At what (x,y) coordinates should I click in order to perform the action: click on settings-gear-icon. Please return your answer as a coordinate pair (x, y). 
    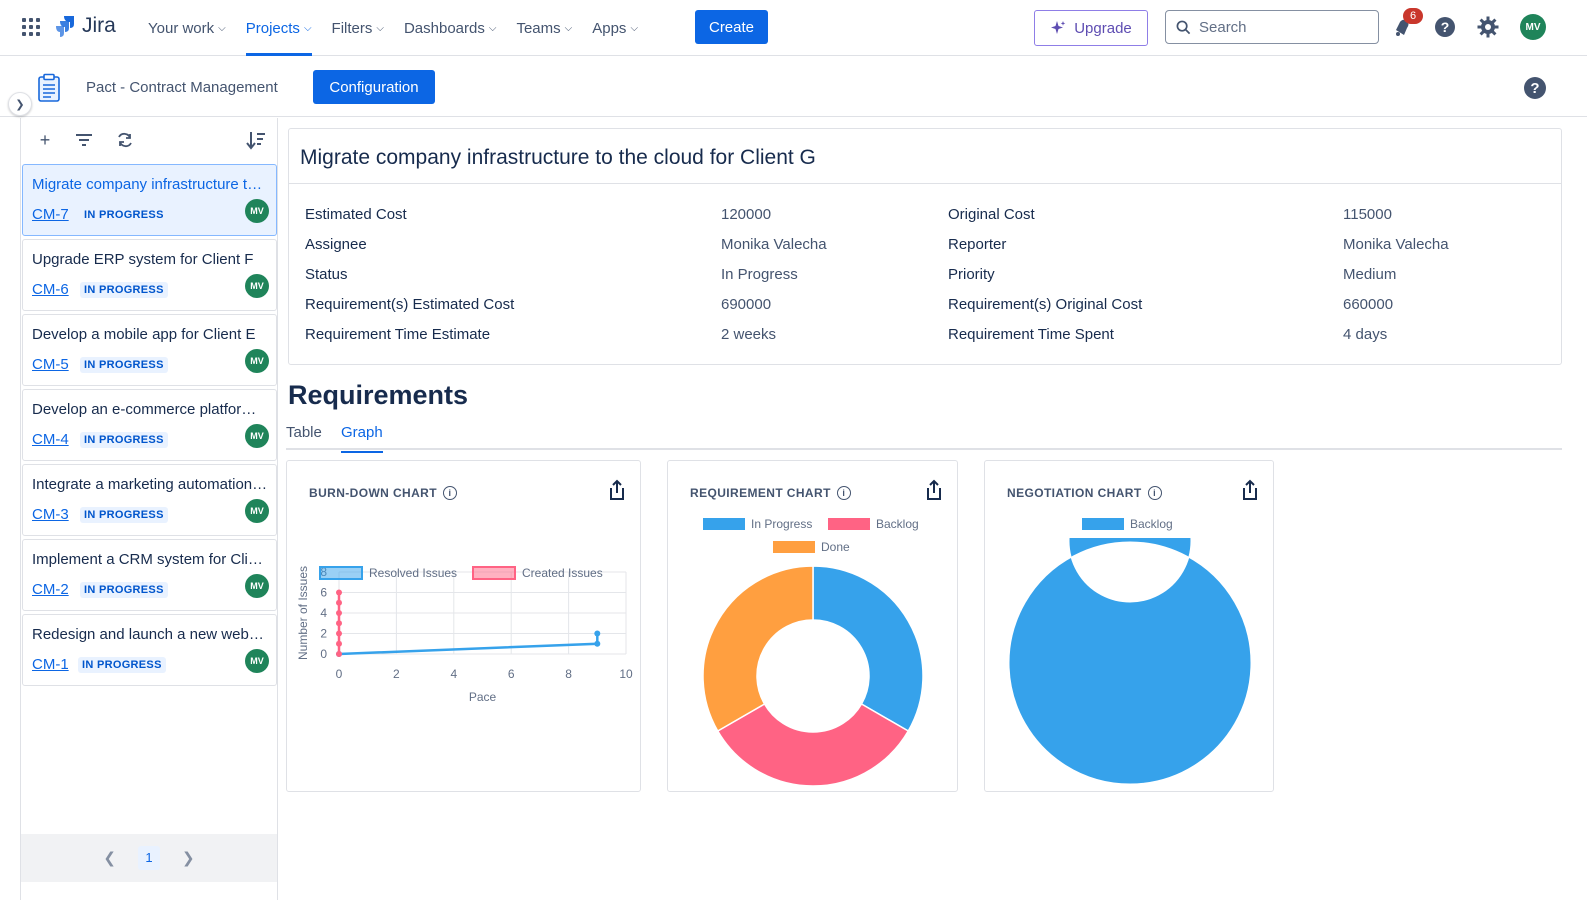
    Looking at the image, I should click on (1488, 27).